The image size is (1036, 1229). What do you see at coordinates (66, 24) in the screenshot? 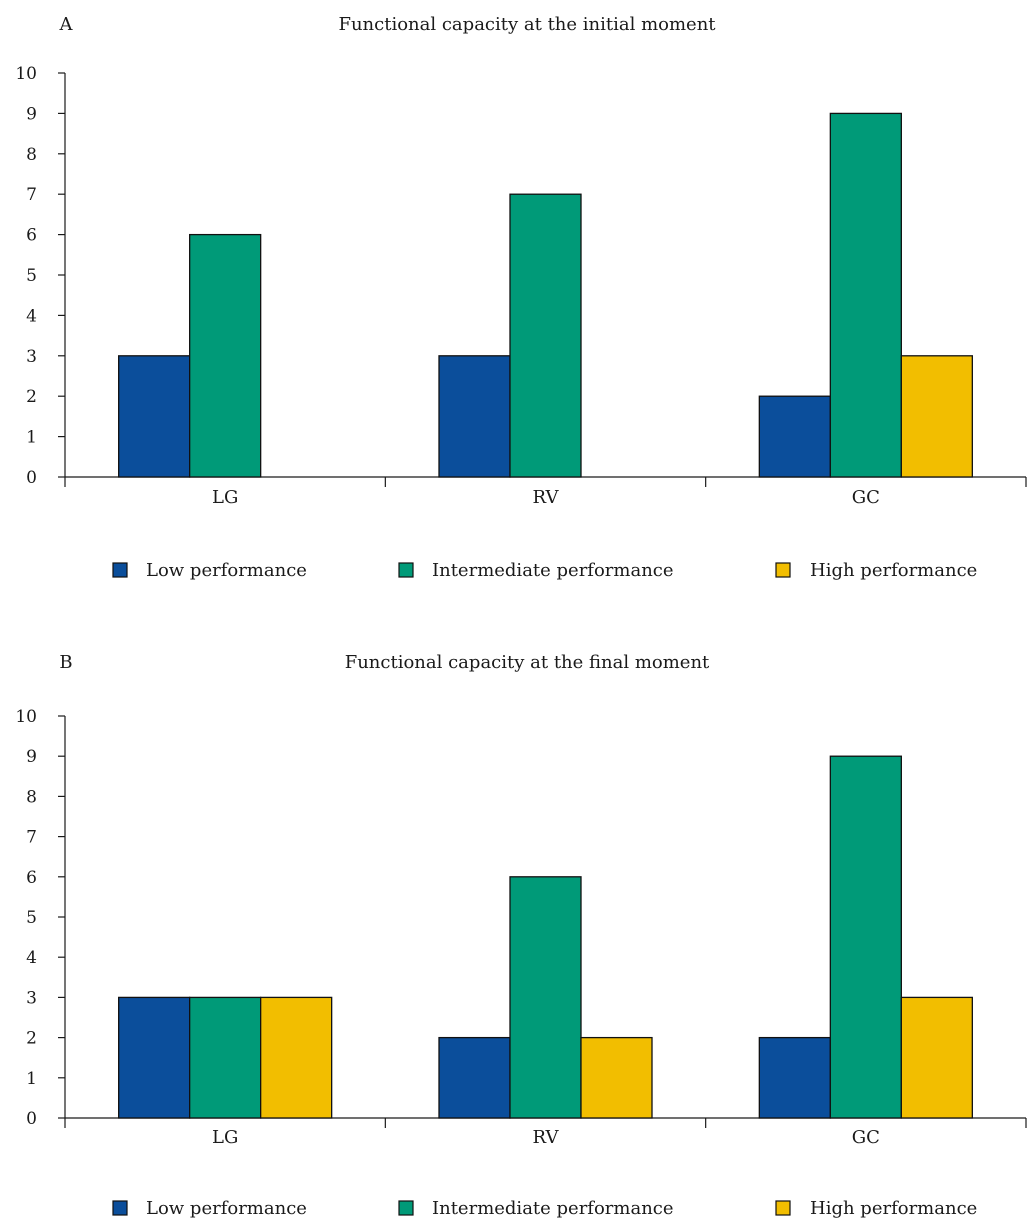
I see `panel-label: A` at bounding box center [66, 24].